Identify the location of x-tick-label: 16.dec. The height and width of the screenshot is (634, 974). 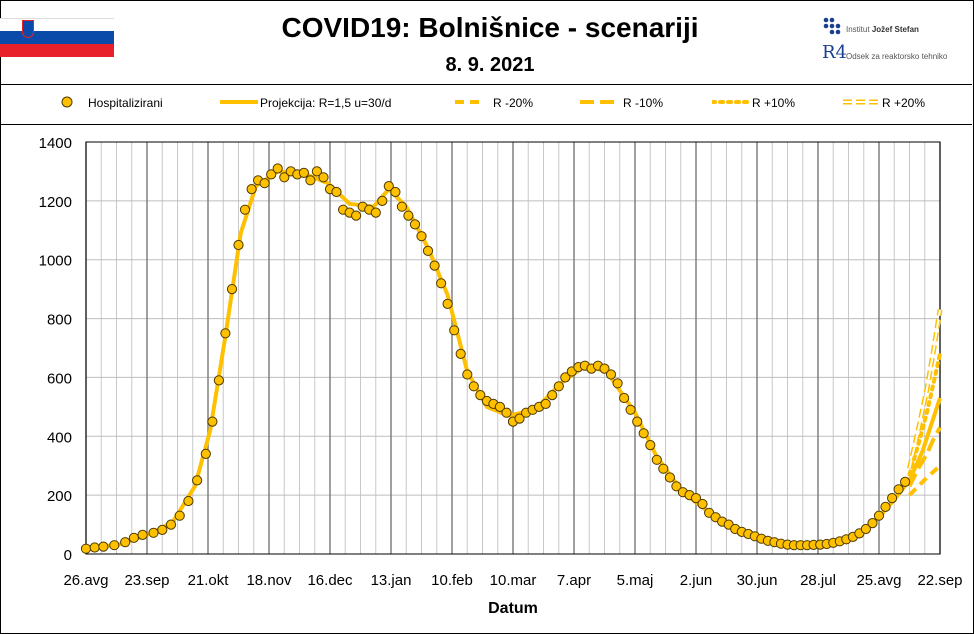
(330, 580).